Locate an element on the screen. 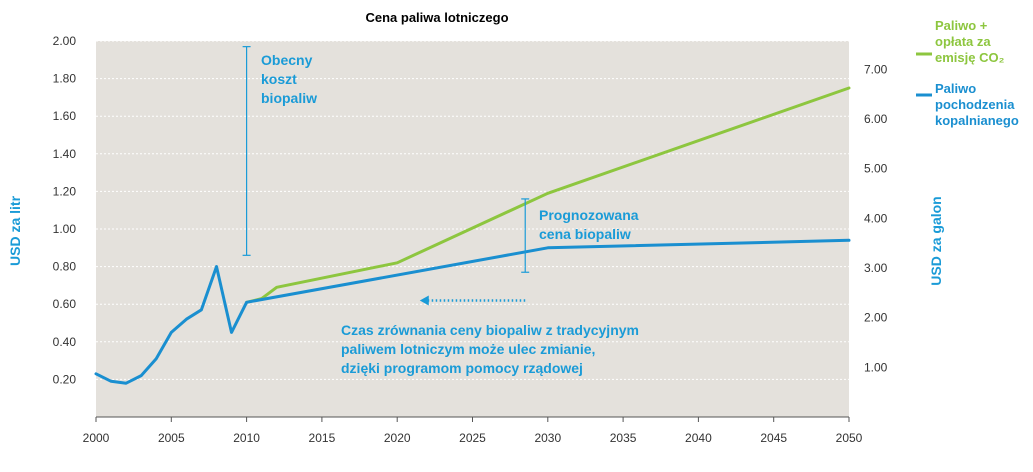  x-tick-label: 2050 is located at coordinates (849, 438).